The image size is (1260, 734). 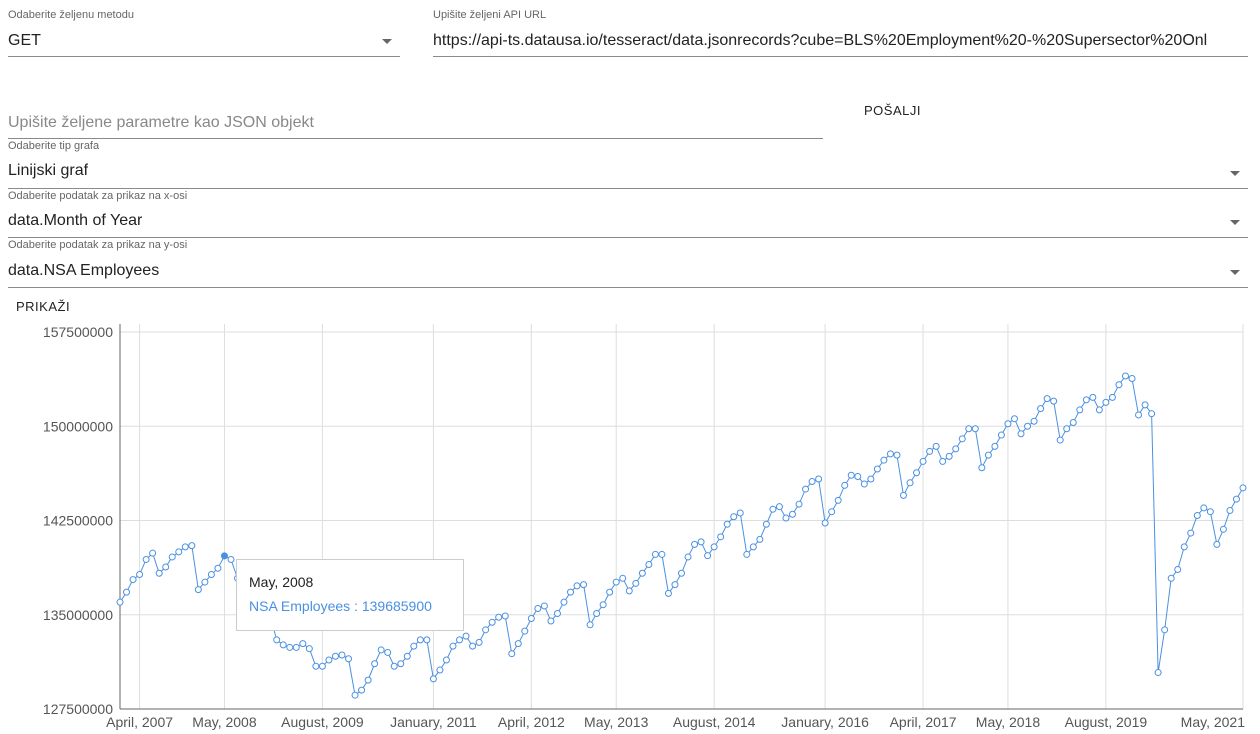 I want to click on method-select, so click(x=204, y=41).